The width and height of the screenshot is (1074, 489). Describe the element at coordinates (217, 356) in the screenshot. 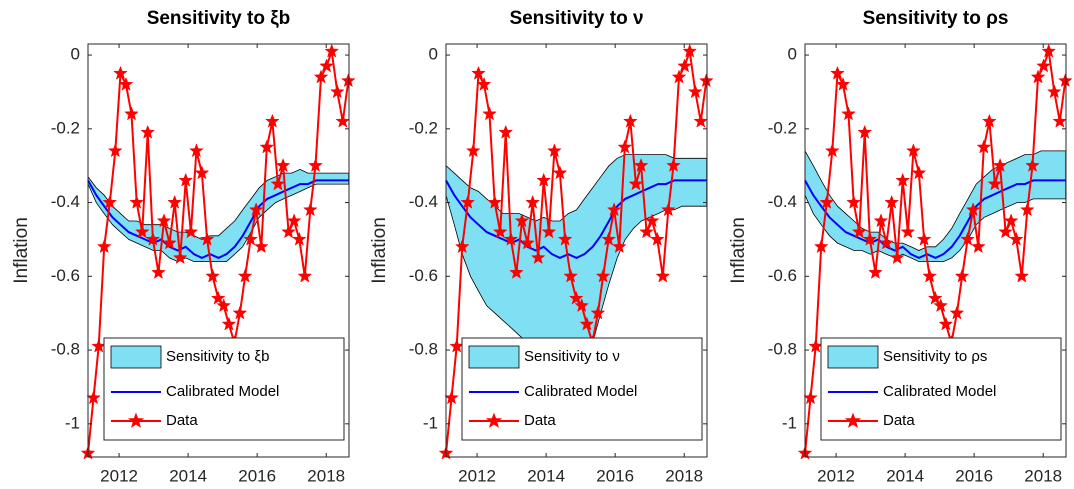

I see `legend-label: Sensitivity to ξb` at that location.